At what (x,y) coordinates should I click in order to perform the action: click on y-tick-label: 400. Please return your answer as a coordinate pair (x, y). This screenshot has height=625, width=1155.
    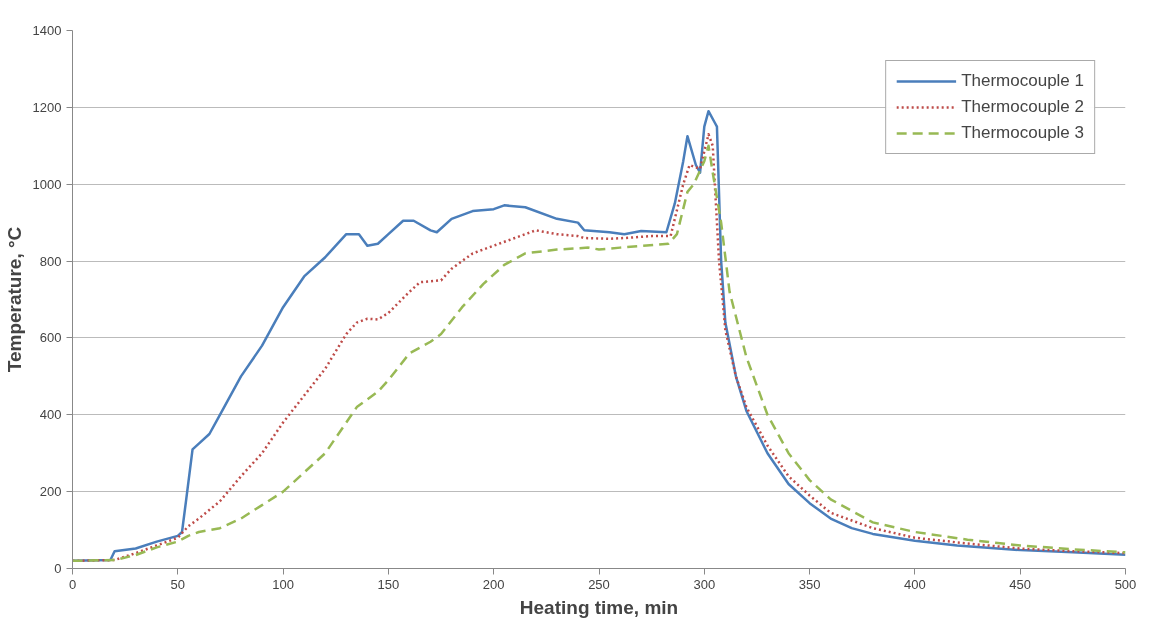
    Looking at the image, I should click on (50, 415).